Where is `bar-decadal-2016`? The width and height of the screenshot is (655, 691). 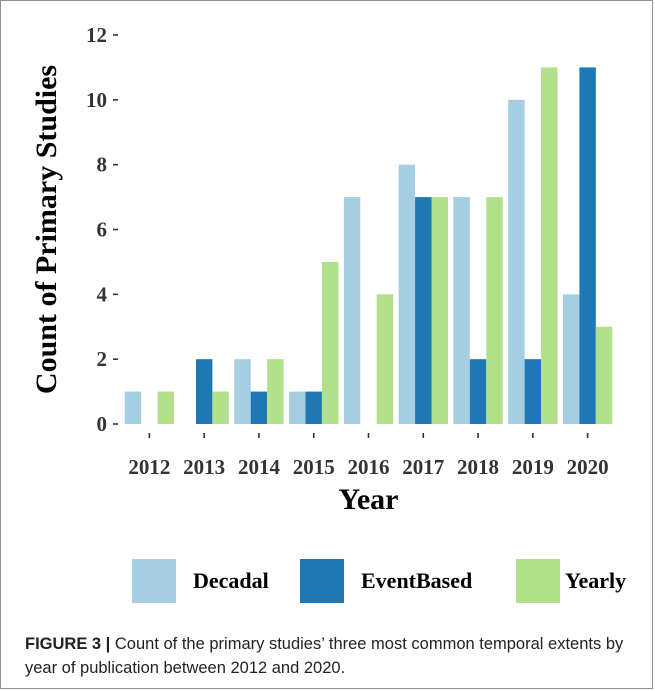
bar-decadal-2016 is located at coordinates (352, 310).